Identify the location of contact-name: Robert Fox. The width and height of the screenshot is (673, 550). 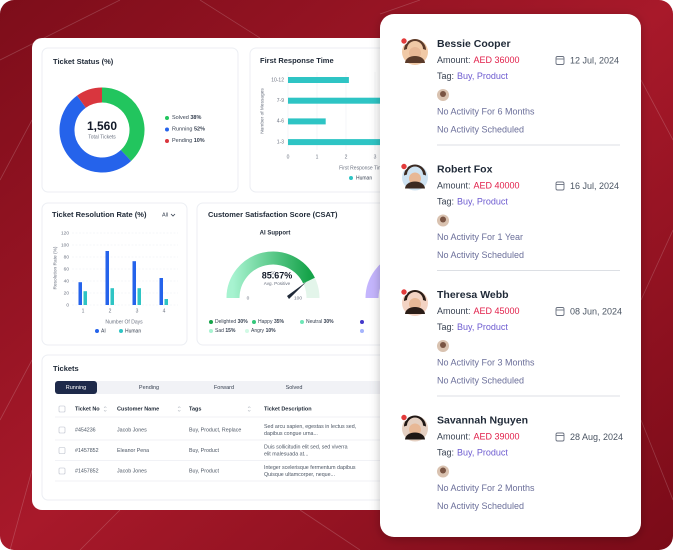
(465, 169).